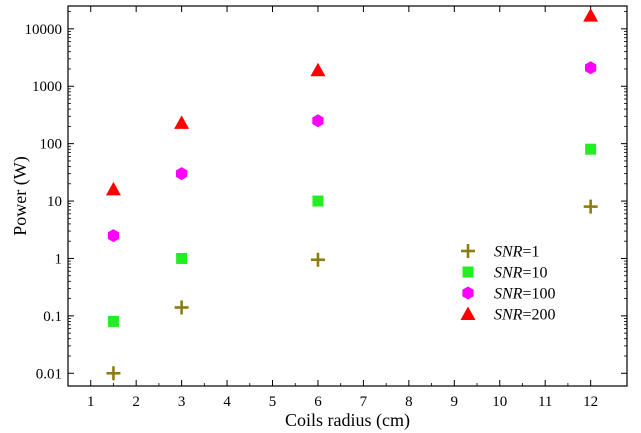 Image resolution: width=641 pixels, height=433 pixels. What do you see at coordinates (516, 252) in the screenshot?
I see `legend-label: SNR=1` at bounding box center [516, 252].